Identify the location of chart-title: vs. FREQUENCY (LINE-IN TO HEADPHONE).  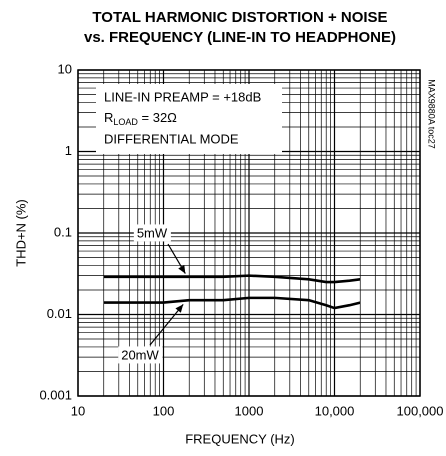
(240, 37).